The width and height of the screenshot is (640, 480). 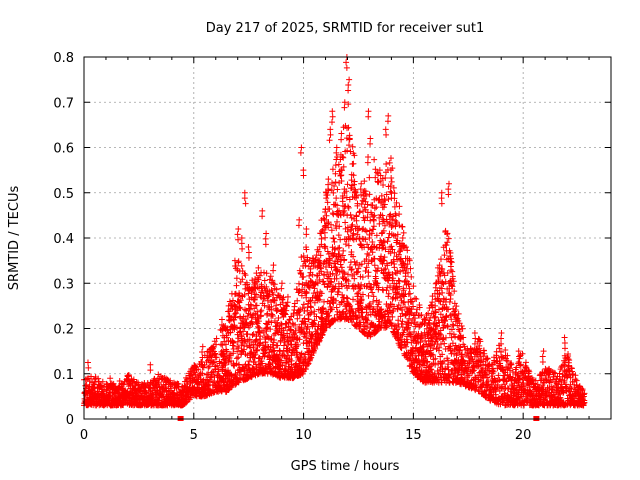 I want to click on y-tick-label: 0.6, so click(x=63, y=149).